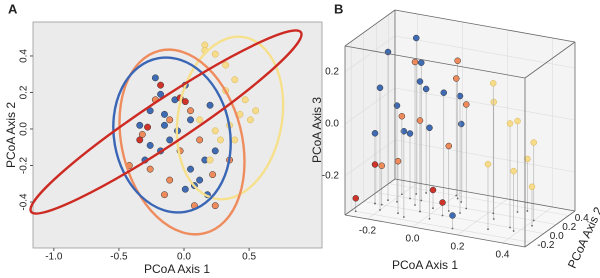 Image resolution: width=600 pixels, height=278 pixels. What do you see at coordinates (24, 202) in the screenshot?
I see `y-tick-label: -0.4` at bounding box center [24, 202].